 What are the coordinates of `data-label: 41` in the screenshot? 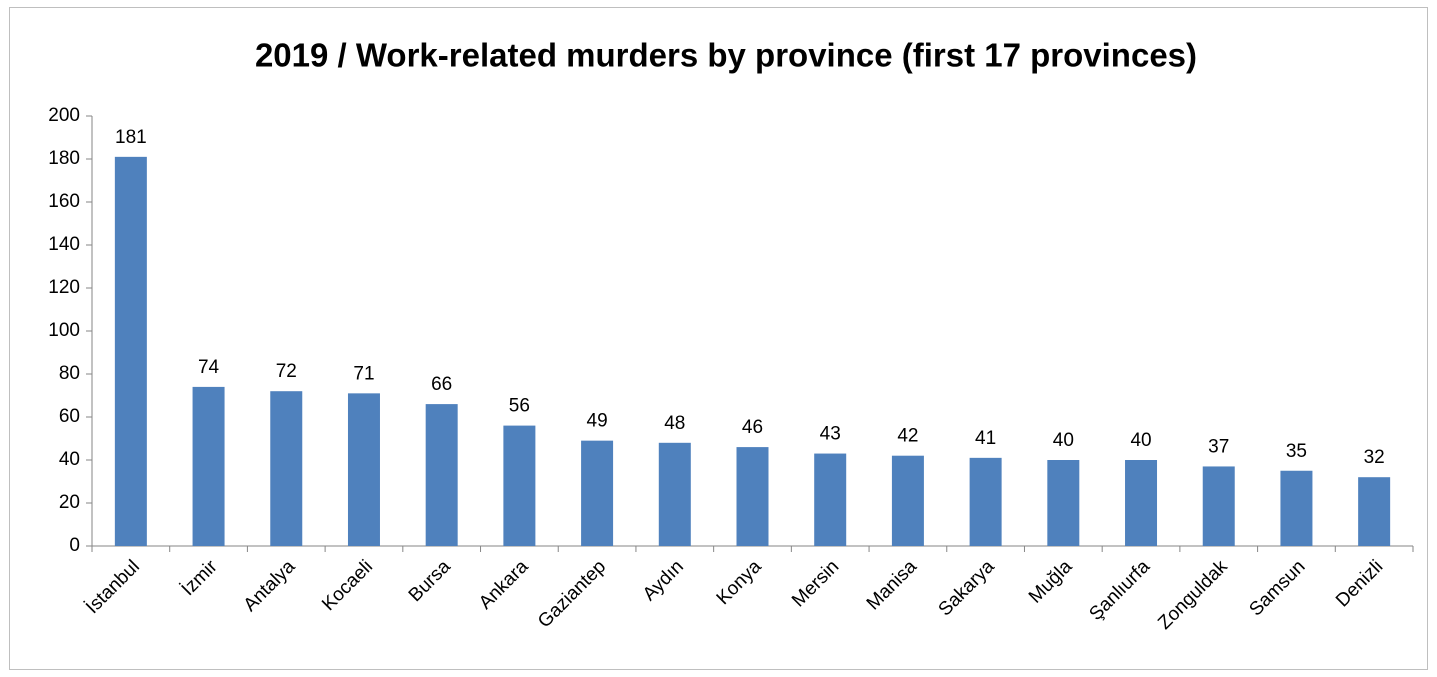 It's located at (985, 438).